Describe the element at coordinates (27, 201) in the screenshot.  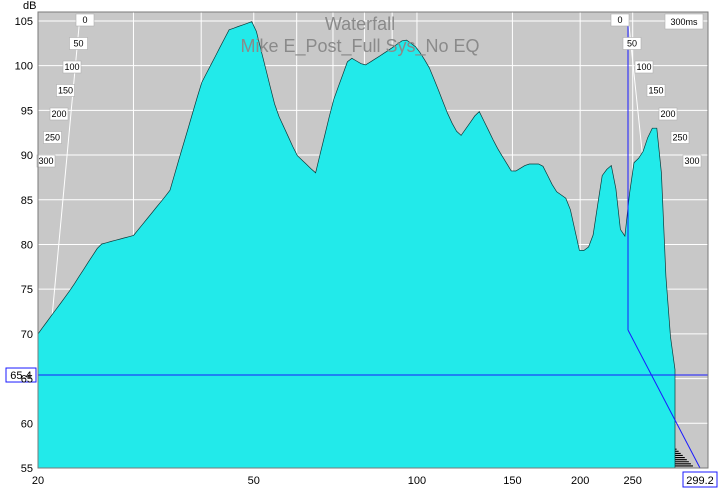
I see `y-tick-label: 85` at that location.